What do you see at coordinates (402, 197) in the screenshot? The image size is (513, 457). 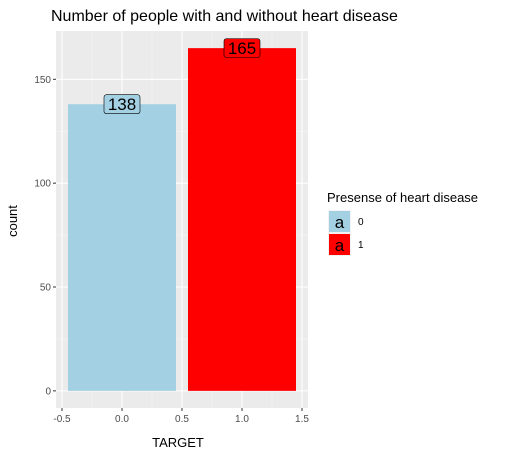 I see `legend-title: Presense of heart disease` at bounding box center [402, 197].